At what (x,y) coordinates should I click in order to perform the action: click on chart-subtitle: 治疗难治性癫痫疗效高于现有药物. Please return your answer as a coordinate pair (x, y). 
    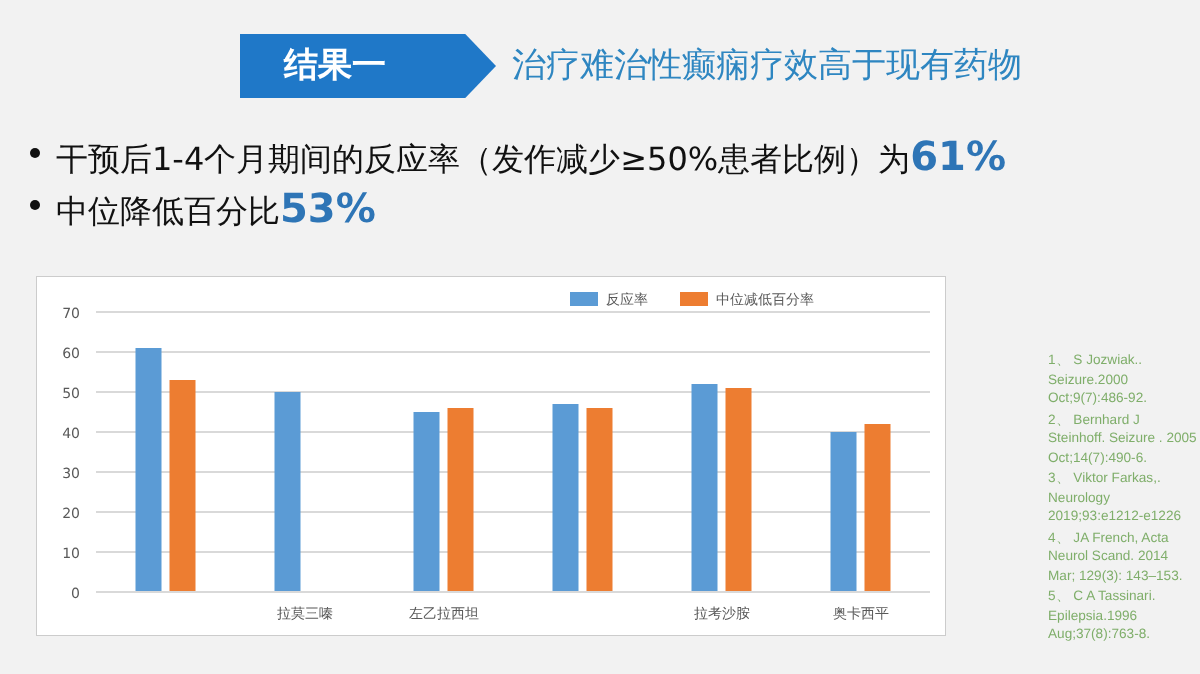
    Looking at the image, I should click on (767, 66).